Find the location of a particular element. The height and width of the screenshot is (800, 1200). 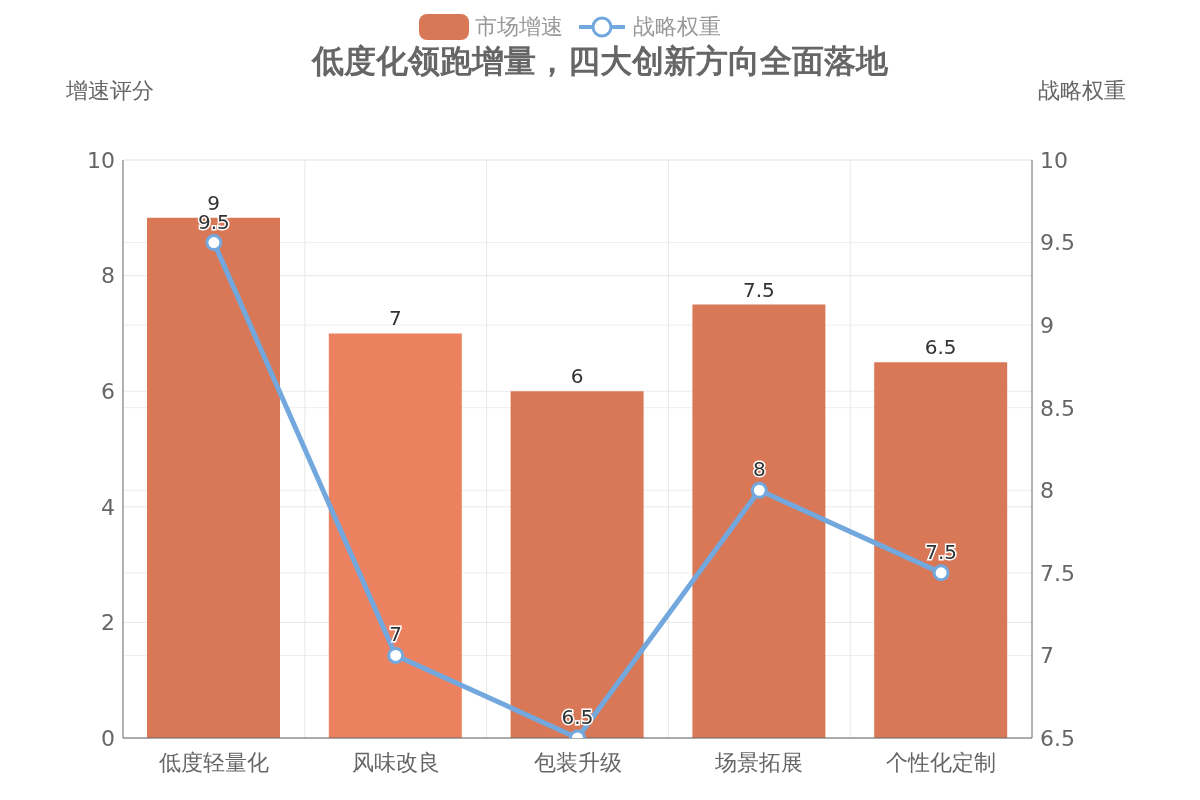

y2-tick-label: 8 is located at coordinates (1047, 491).